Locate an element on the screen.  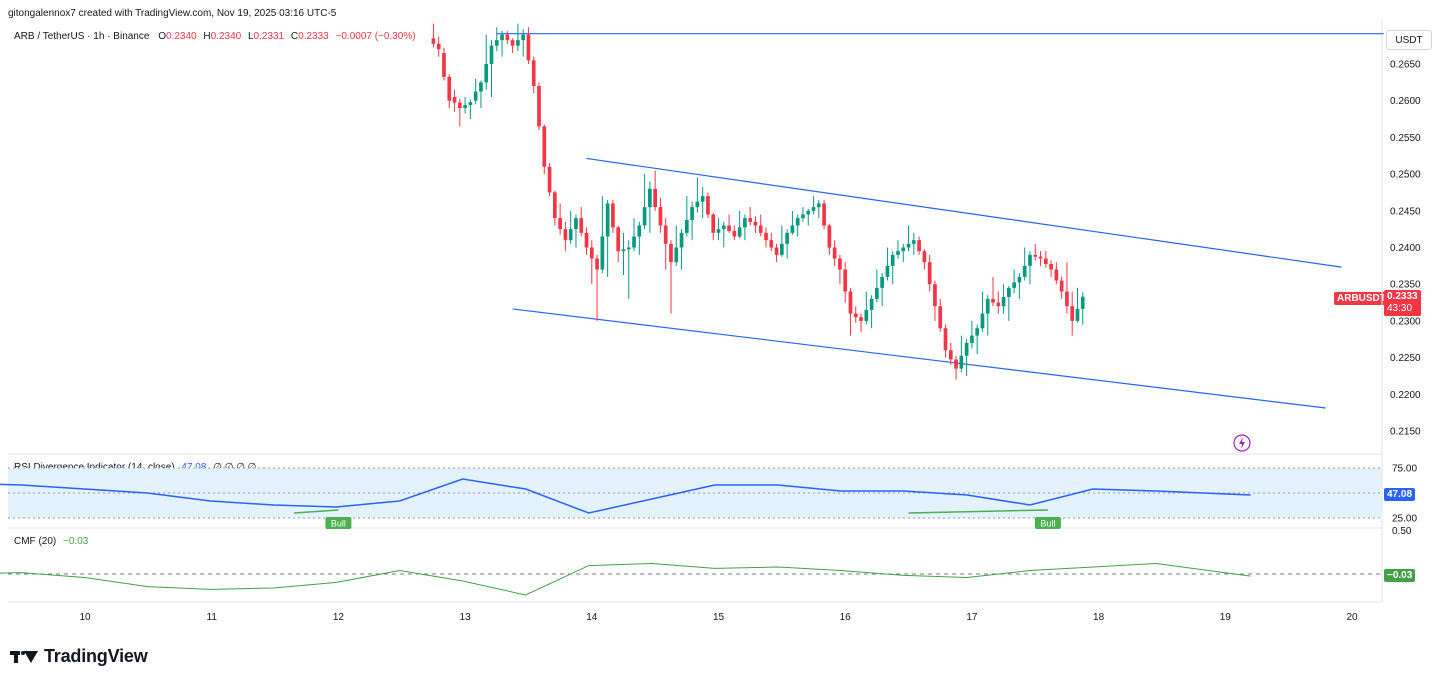
last-price-tag: 0.2333 43:30 is located at coordinates (1402, 303).